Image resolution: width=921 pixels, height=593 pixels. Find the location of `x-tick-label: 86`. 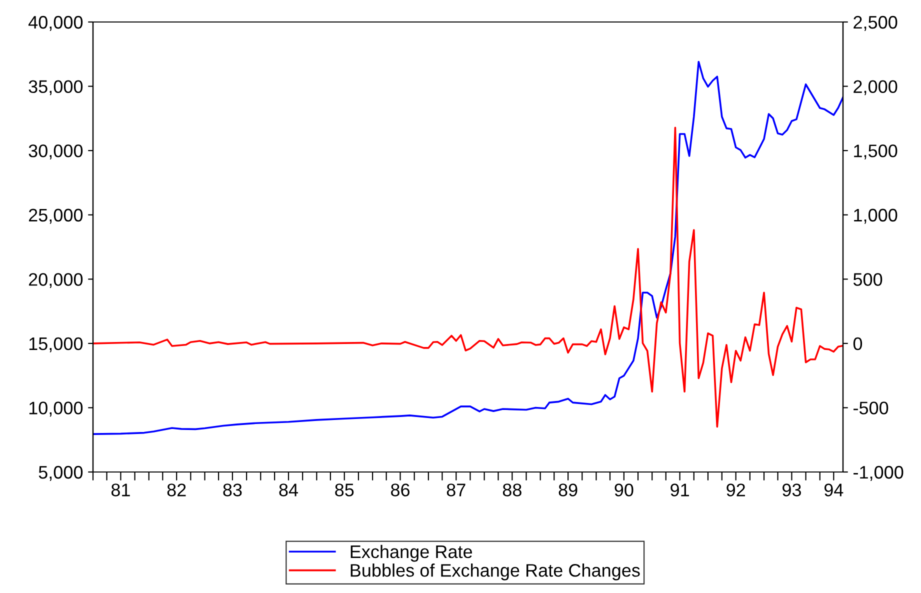

x-tick-label: 86 is located at coordinates (400, 490).